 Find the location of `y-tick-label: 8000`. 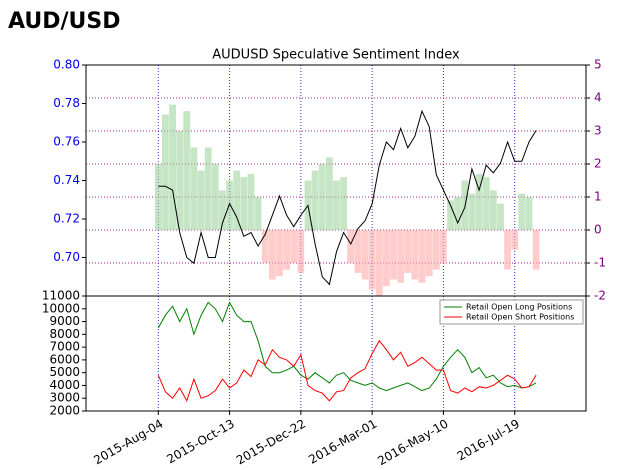

y-tick-label: 8000 is located at coordinates (64, 334).